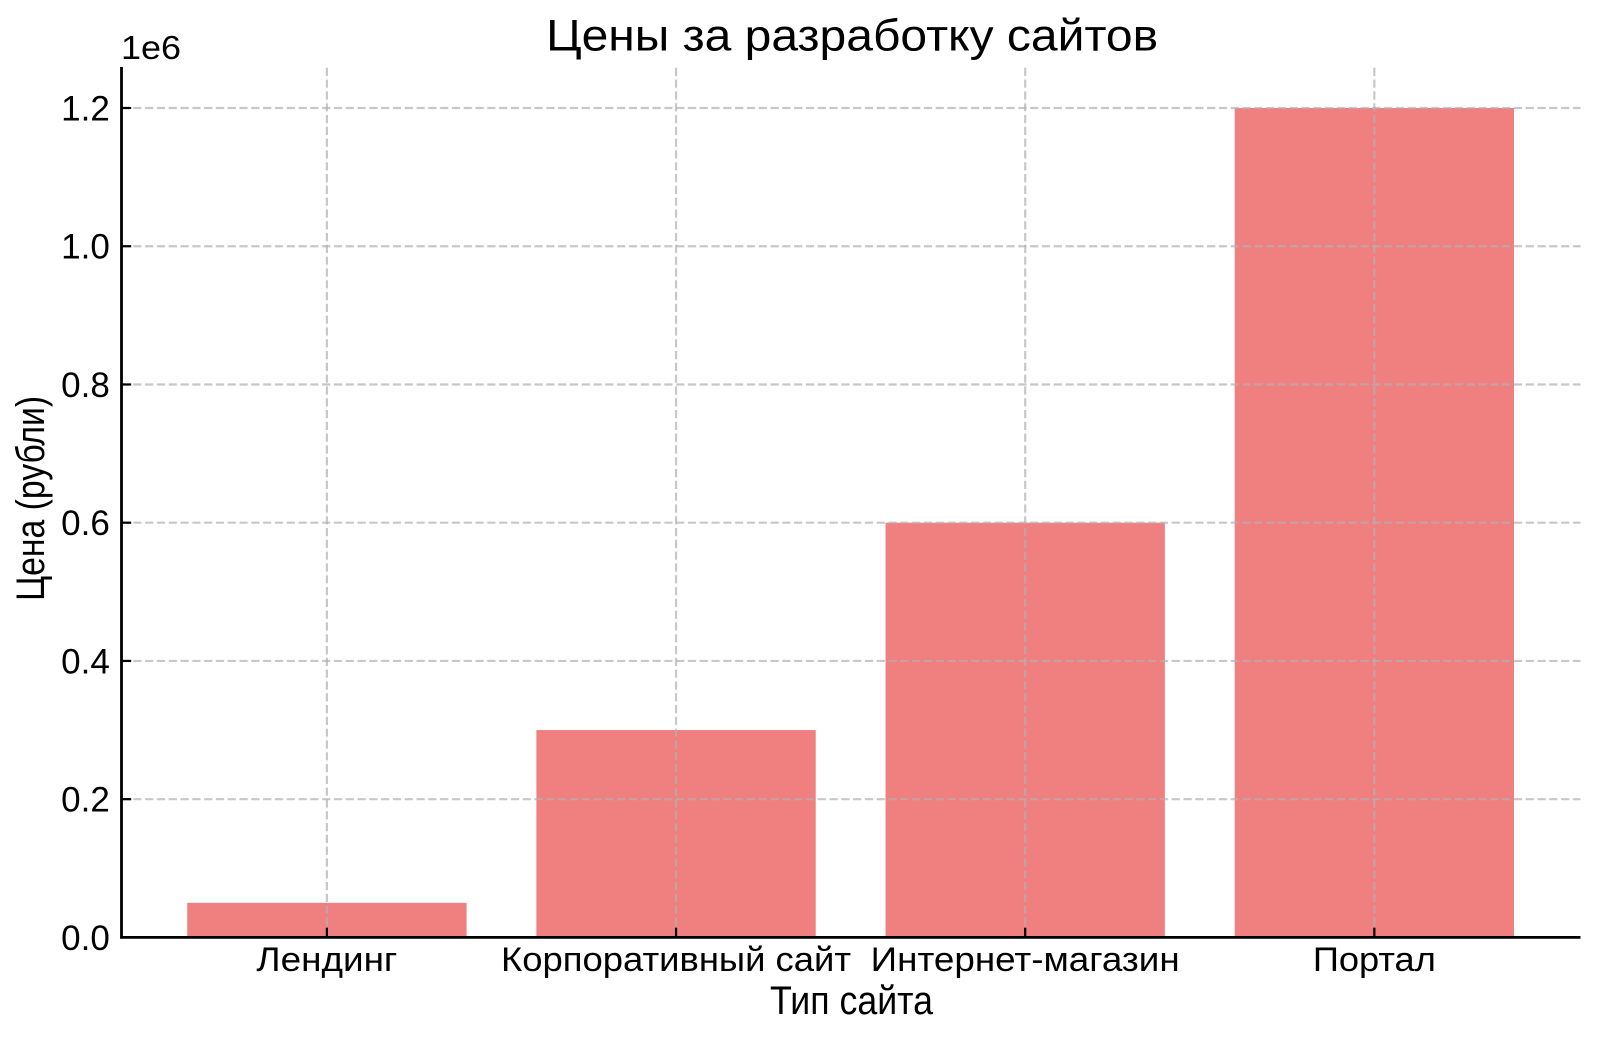  What do you see at coordinates (852, 35) in the screenshot?
I see `svg-text: Цены за разработку сайтов` at bounding box center [852, 35].